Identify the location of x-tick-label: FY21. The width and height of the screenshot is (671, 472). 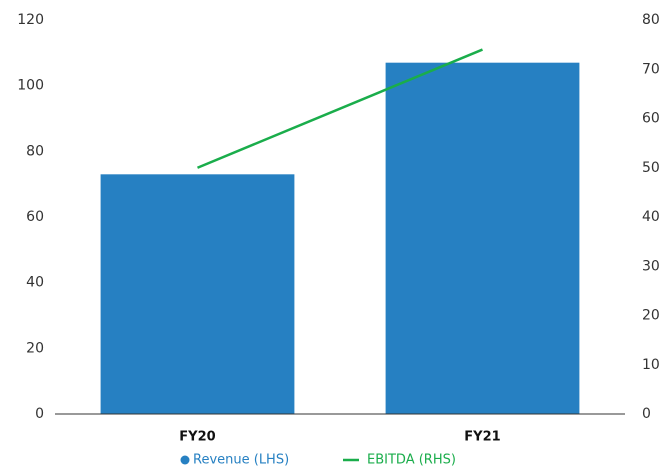
(482, 437).